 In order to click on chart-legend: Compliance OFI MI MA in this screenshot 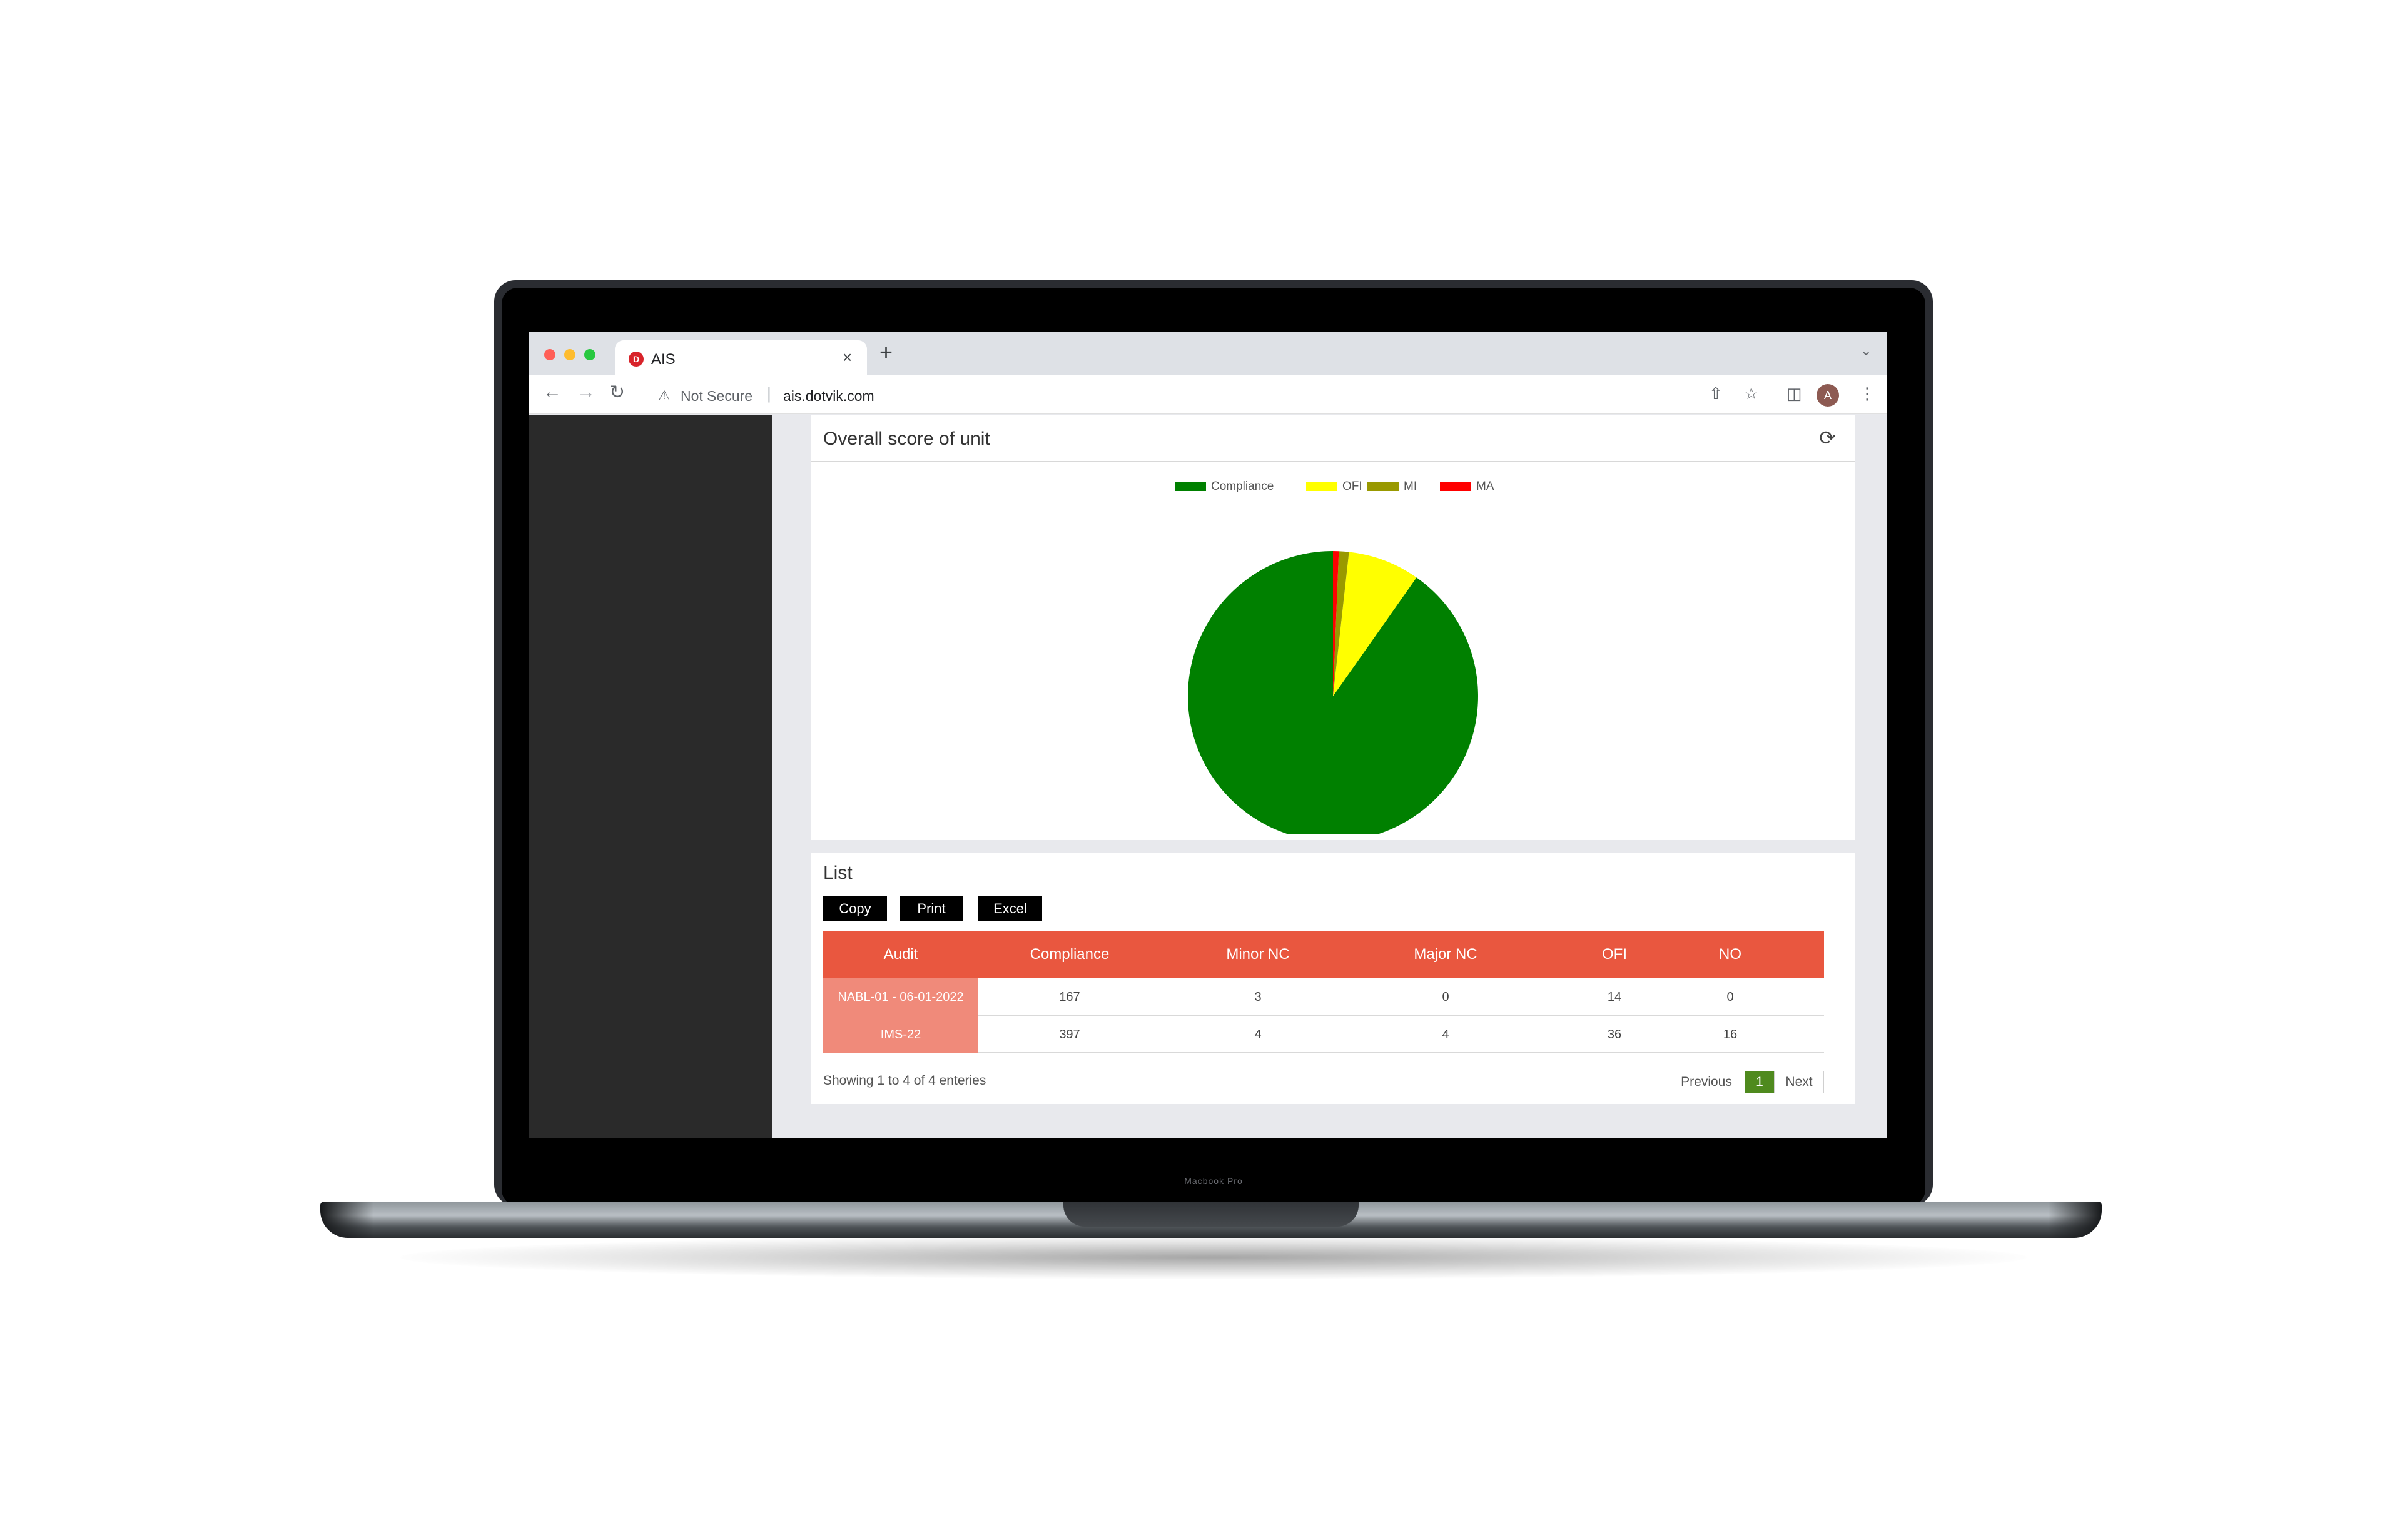, I will do `click(1333, 486)`.